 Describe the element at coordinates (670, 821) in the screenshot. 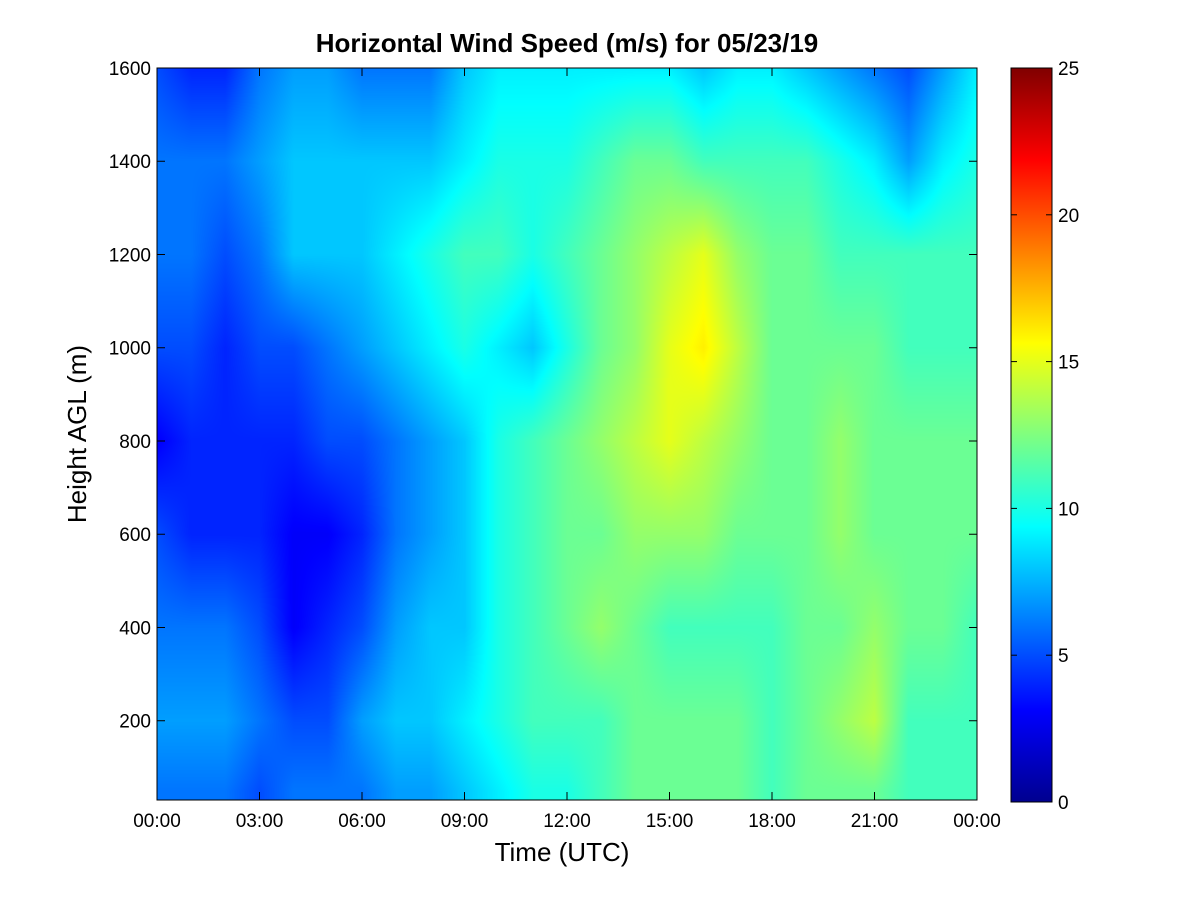

I see `x-tick-label: 15:00` at that location.